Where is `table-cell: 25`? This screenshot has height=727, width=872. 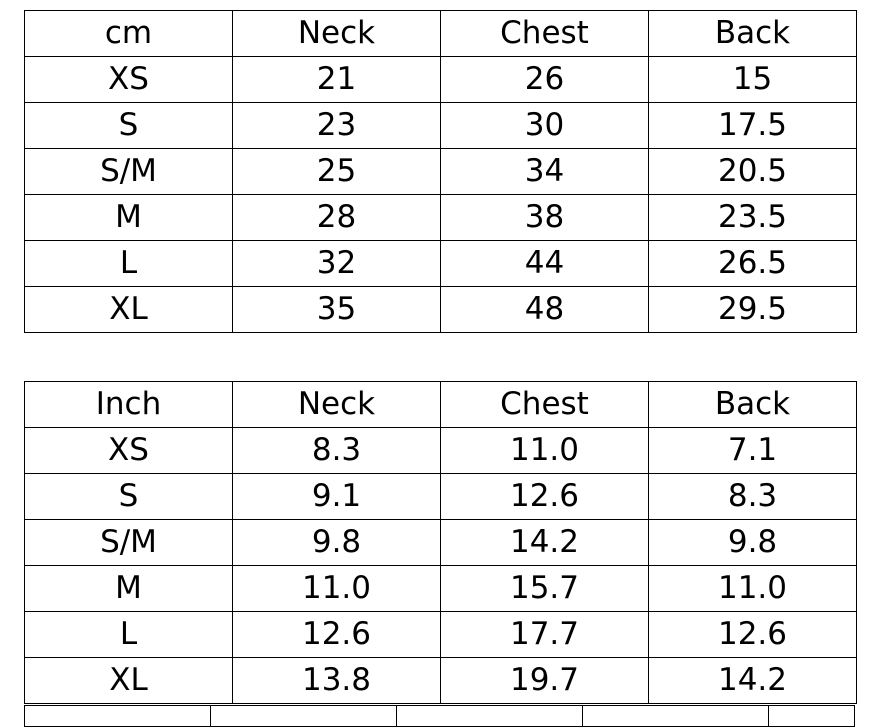 table-cell: 25 is located at coordinates (336, 171).